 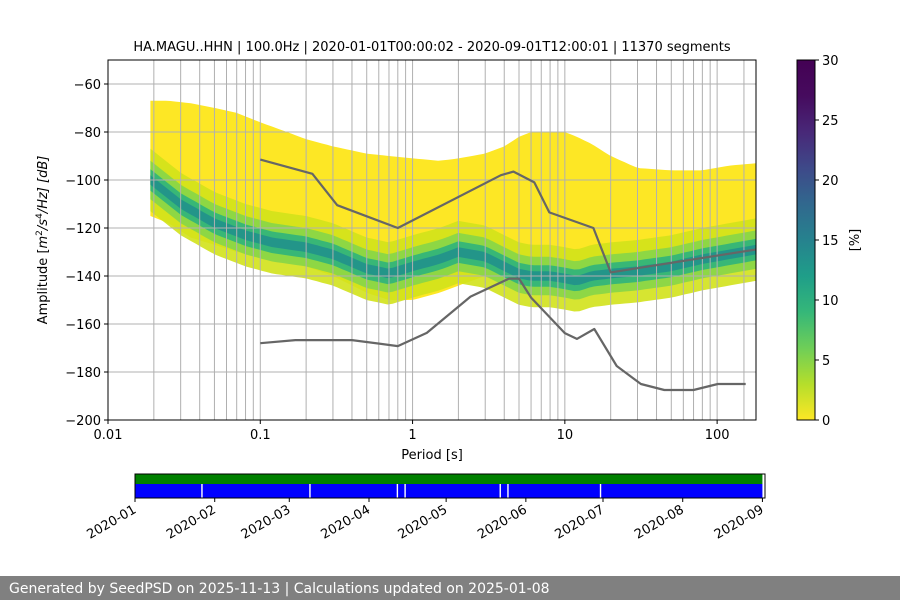 I want to click on timeline-frame, so click(x=450, y=486).